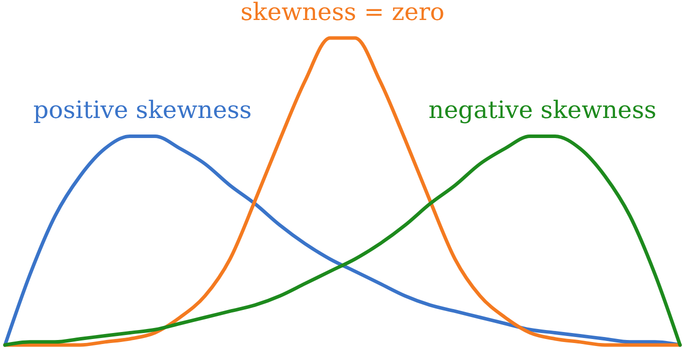 This screenshot has width=686, height=349. I want to click on series-label: negative skewness, so click(542, 110).